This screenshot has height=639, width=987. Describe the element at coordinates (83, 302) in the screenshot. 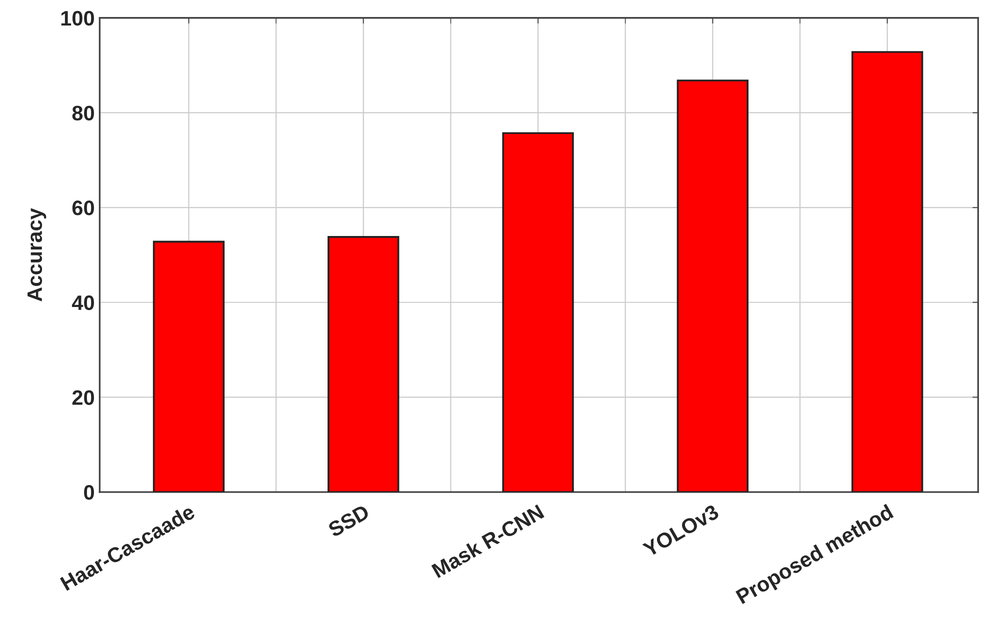

I see `y-tick-label: 40` at that location.